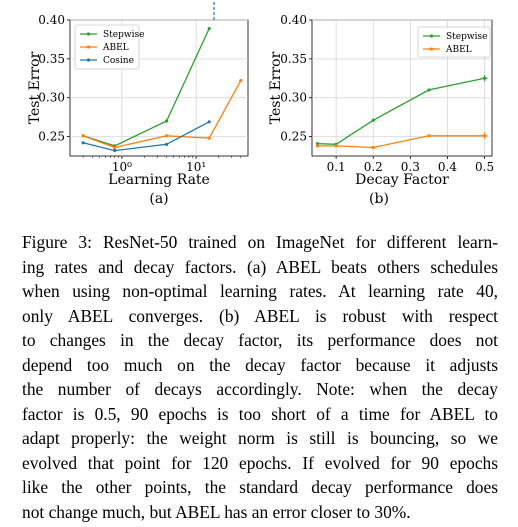  I want to click on legend-a: Stepwise ABEL Cosine, so click(109, 47).